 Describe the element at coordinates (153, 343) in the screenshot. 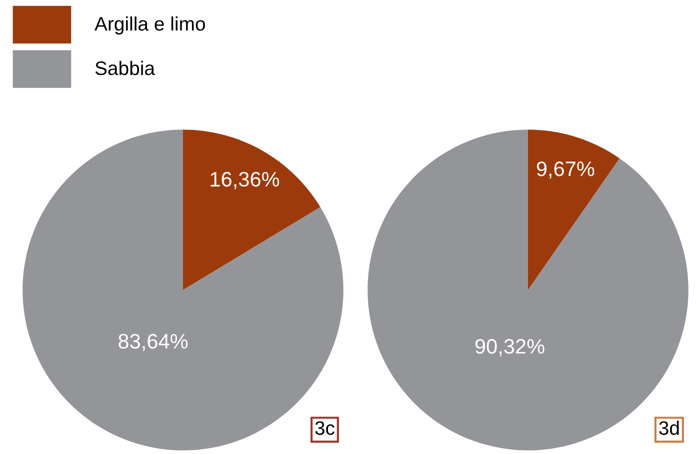

I see `data-label: 83,64%` at that location.